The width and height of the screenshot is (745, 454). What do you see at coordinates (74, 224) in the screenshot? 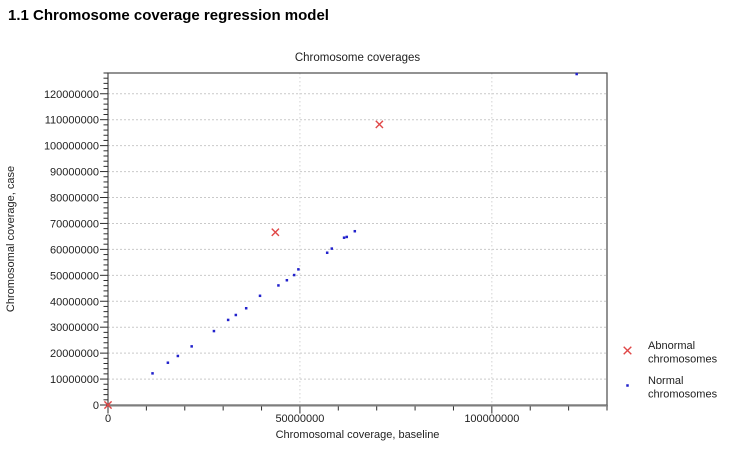
I see `y-tick-label: 70000000` at bounding box center [74, 224].